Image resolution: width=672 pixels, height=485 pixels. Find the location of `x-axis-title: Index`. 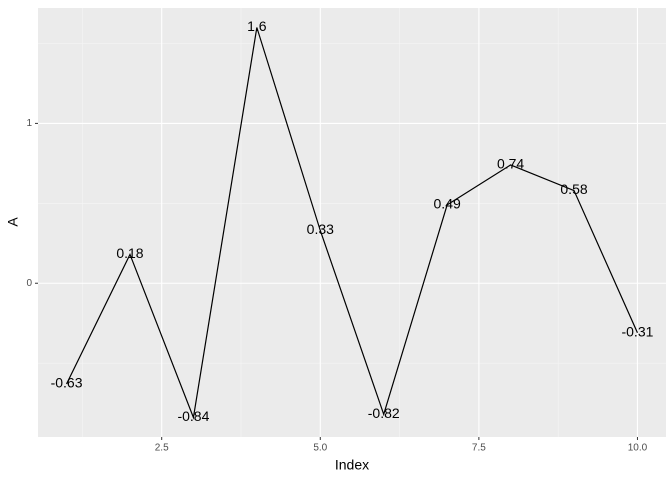

x-axis-title: Index is located at coordinates (352, 465).